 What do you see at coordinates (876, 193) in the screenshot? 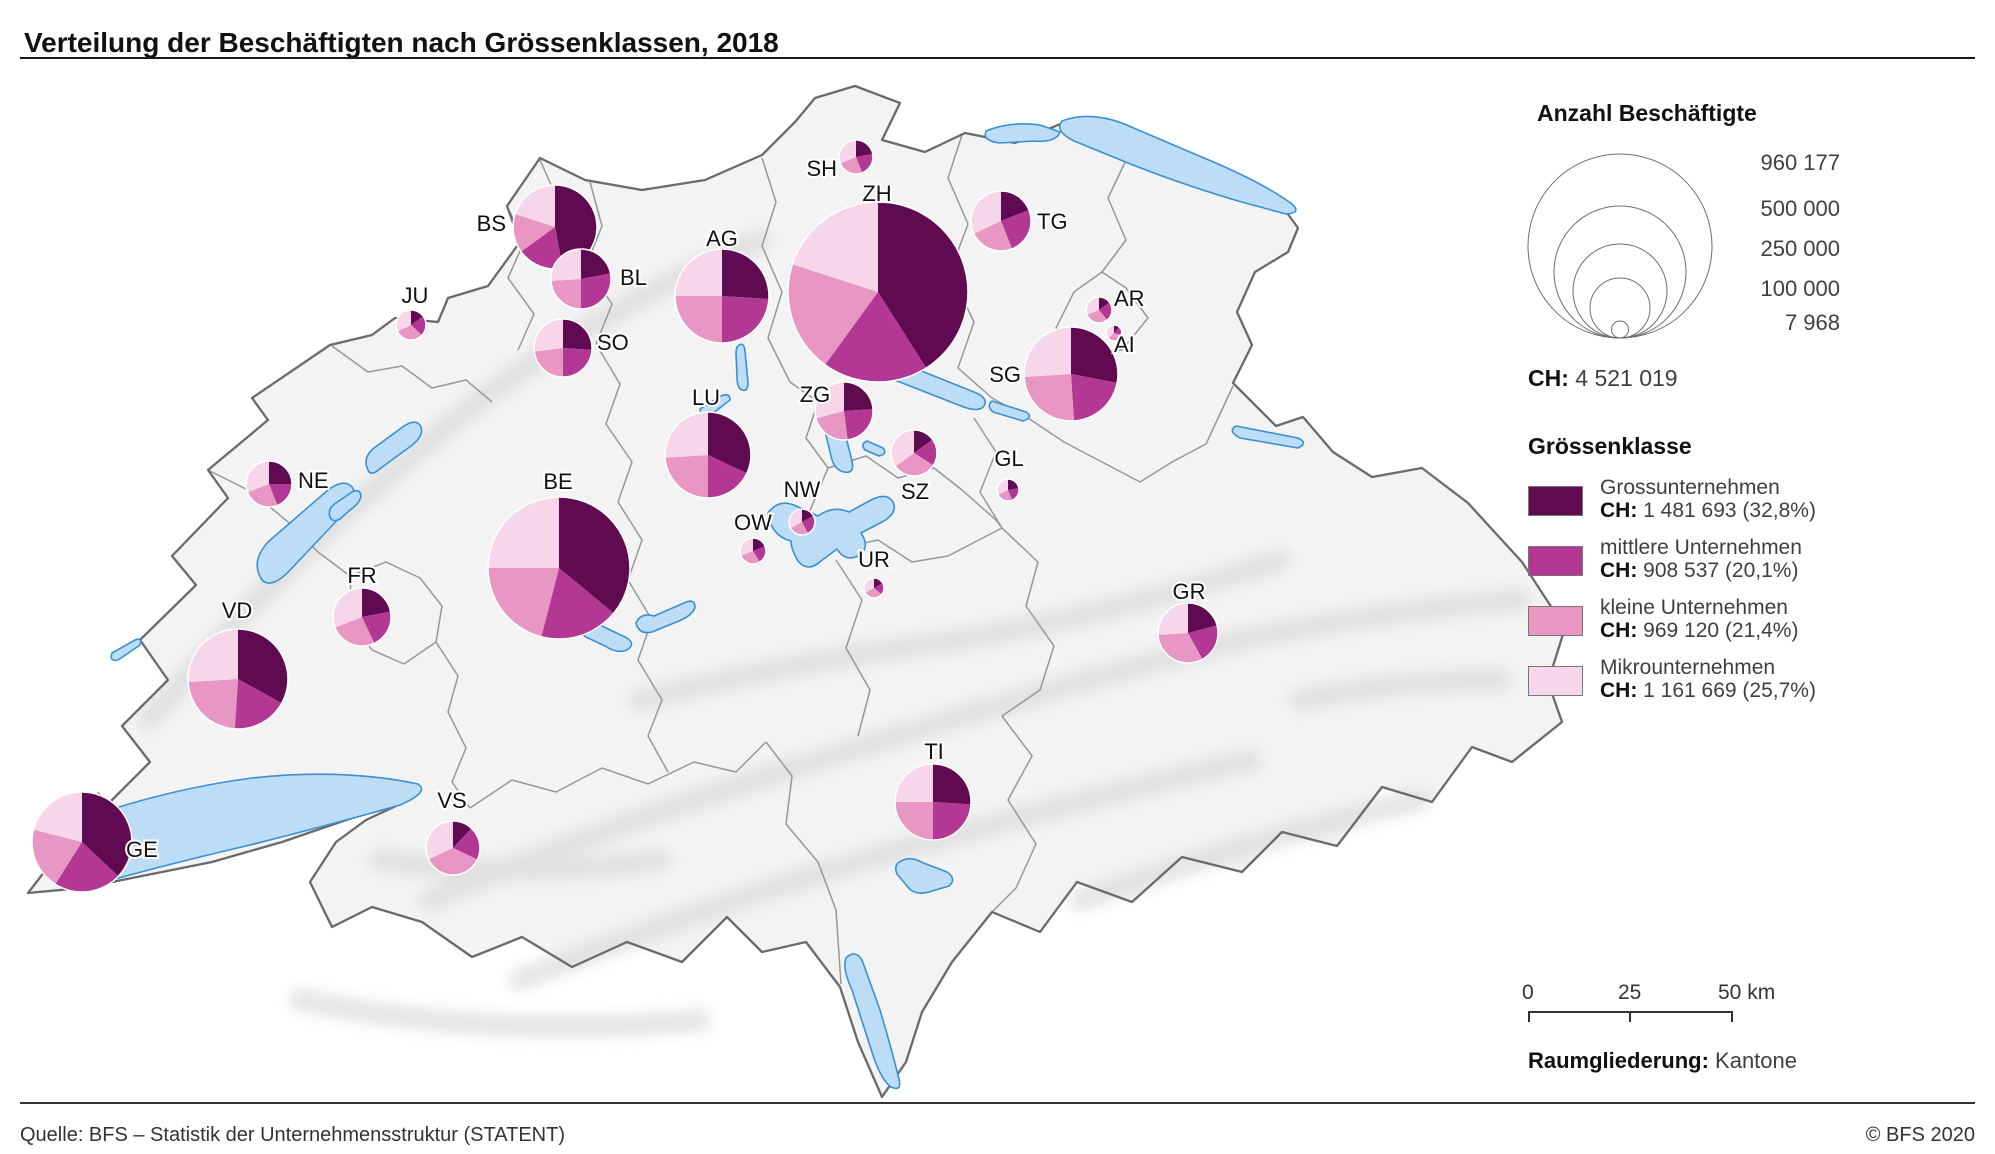
I see `canton-label-ZH: ZH` at bounding box center [876, 193].